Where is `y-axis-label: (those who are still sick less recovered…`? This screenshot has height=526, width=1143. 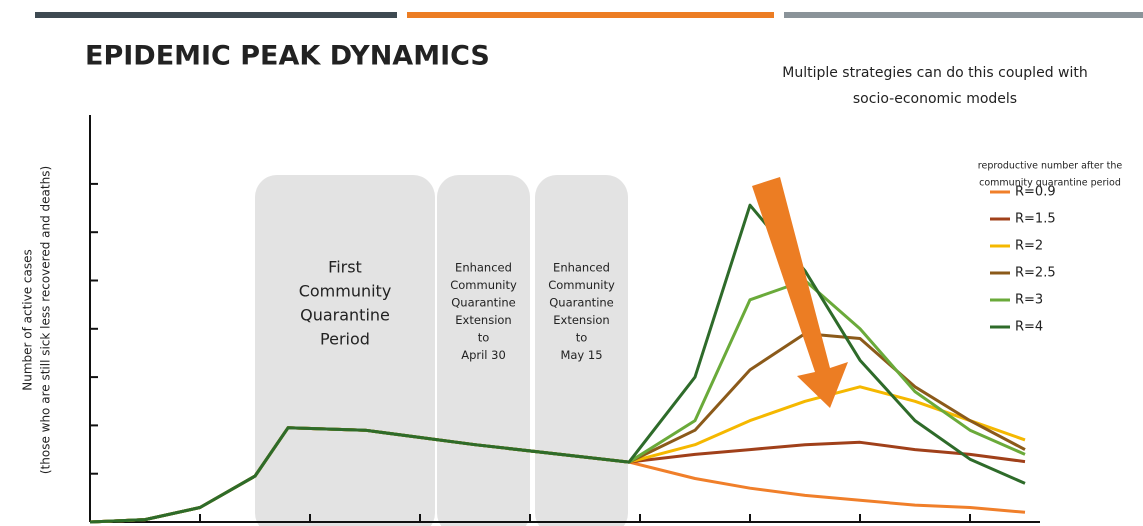 y-axis-label: (those who are still sick less recovered… is located at coordinates (46, 320).